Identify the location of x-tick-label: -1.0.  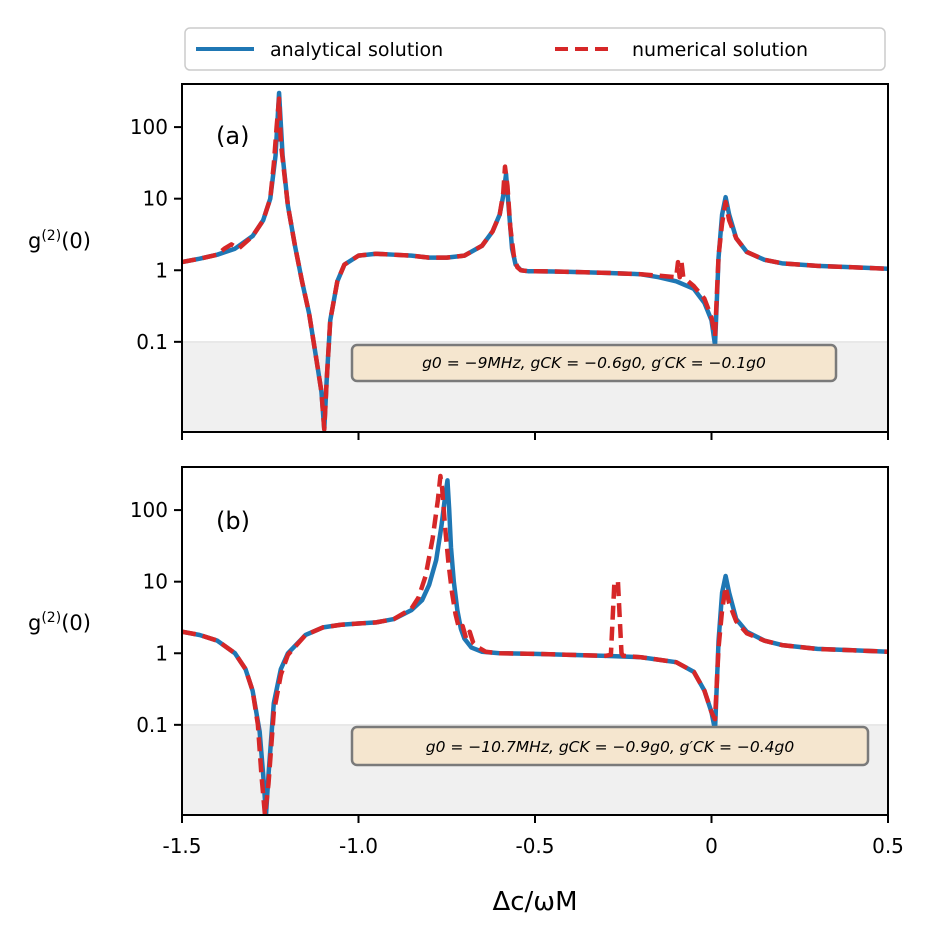
(358, 846).